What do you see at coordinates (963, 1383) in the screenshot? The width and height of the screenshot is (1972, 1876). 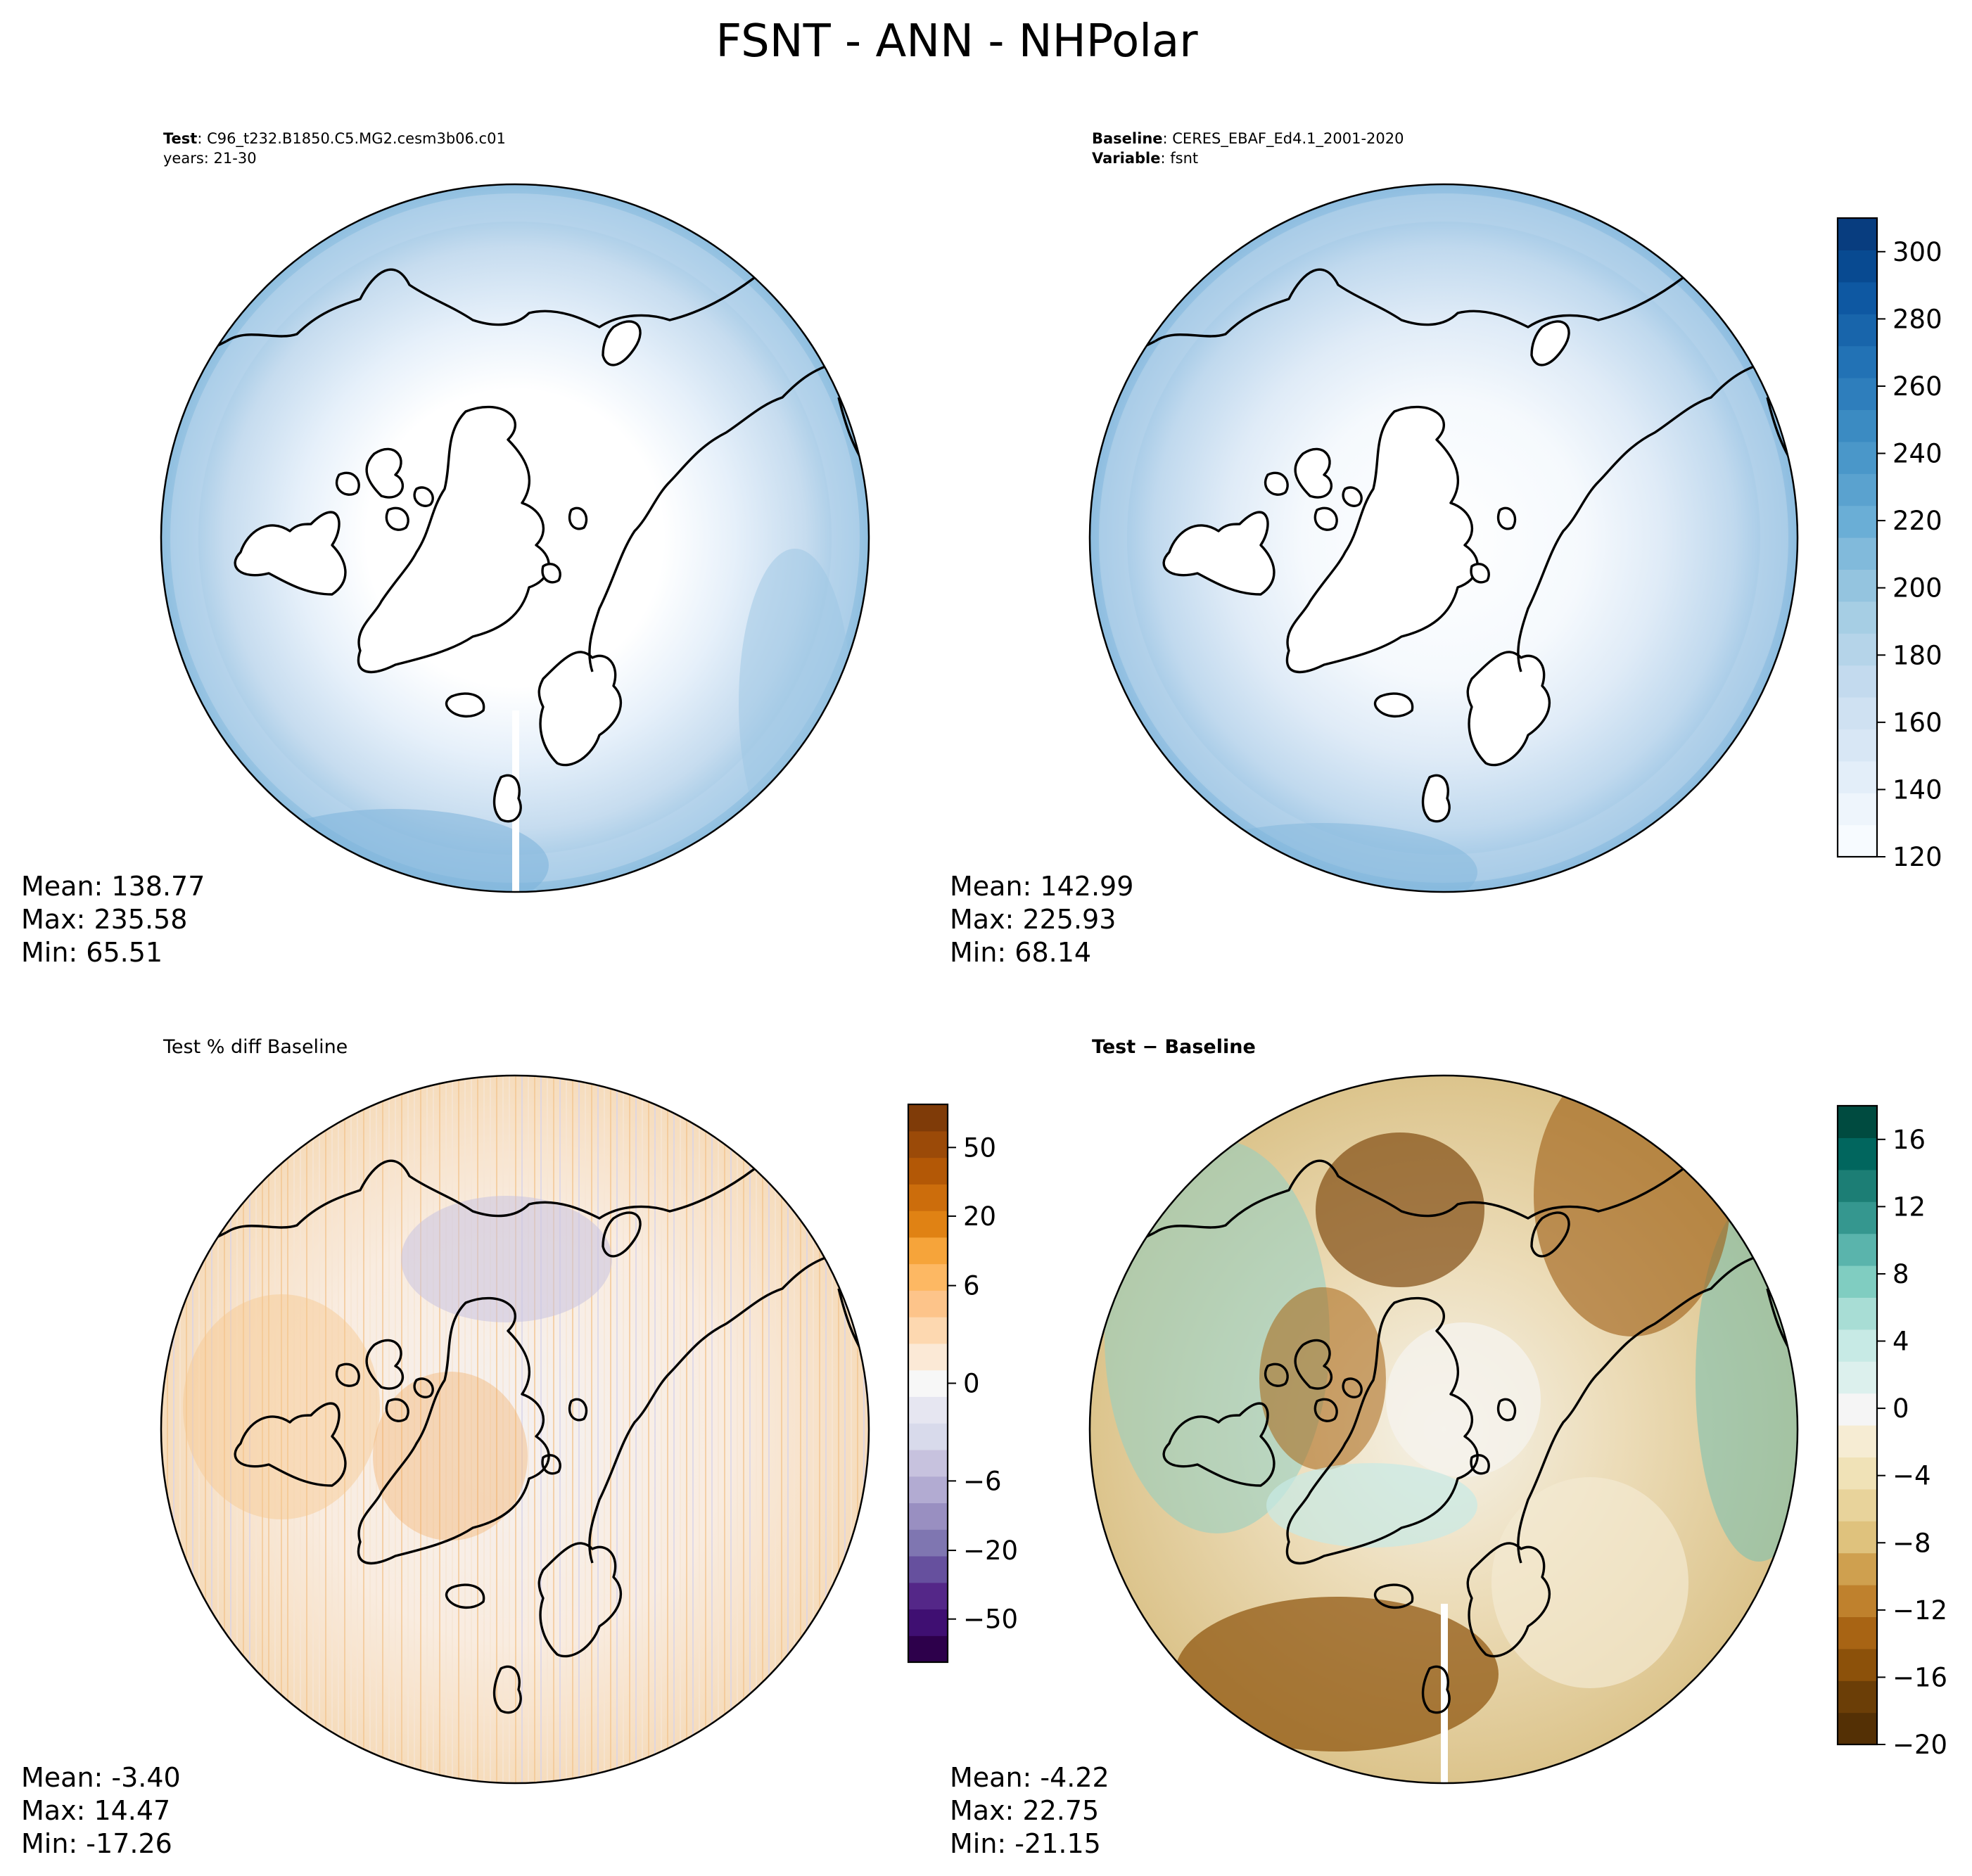 I see `colorbar-pctdiff: 50 20 6 0 −6 −20 −50` at bounding box center [963, 1383].